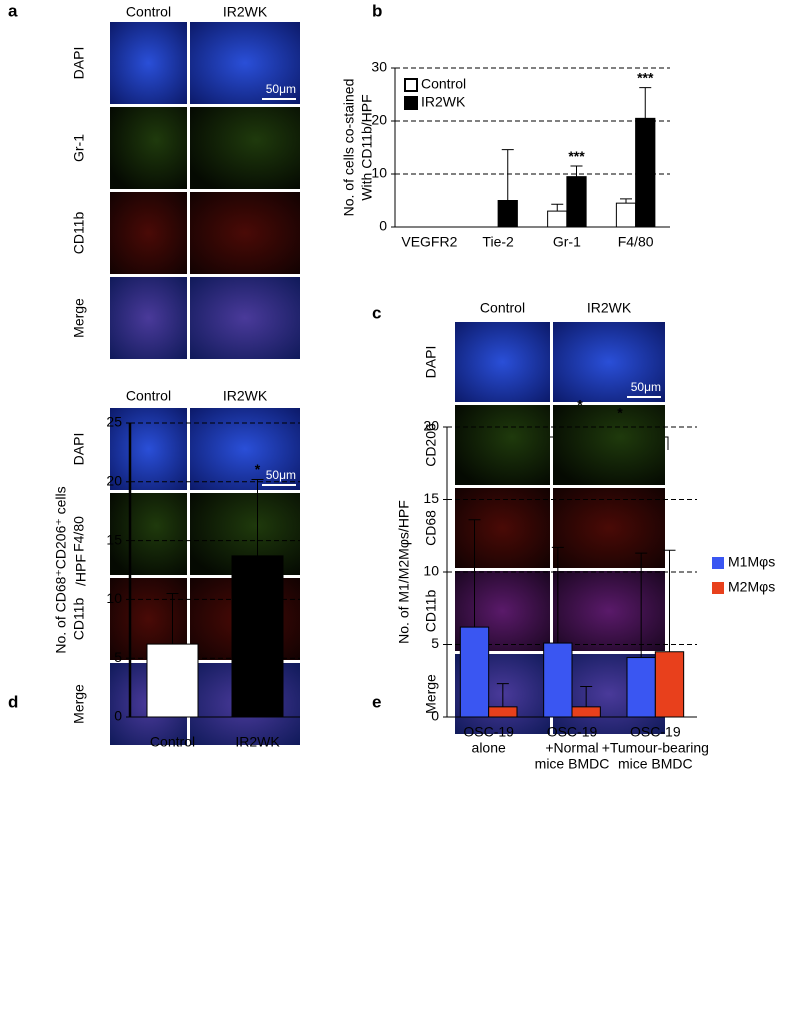 This screenshot has width=787, height=1028. I want to click on y-axis-label: /HPF, so click(81, 570).